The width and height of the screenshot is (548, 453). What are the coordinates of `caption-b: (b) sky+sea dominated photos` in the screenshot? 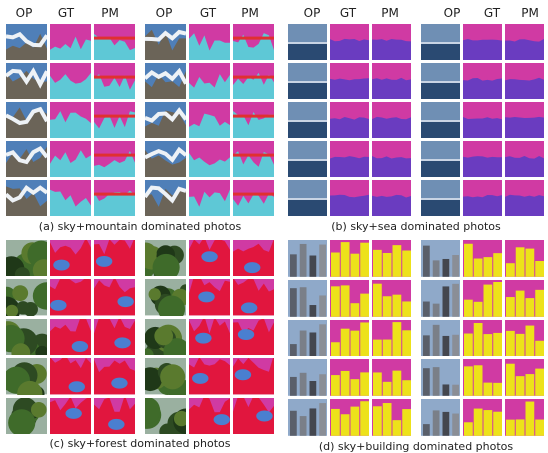 It's located at (416, 226).